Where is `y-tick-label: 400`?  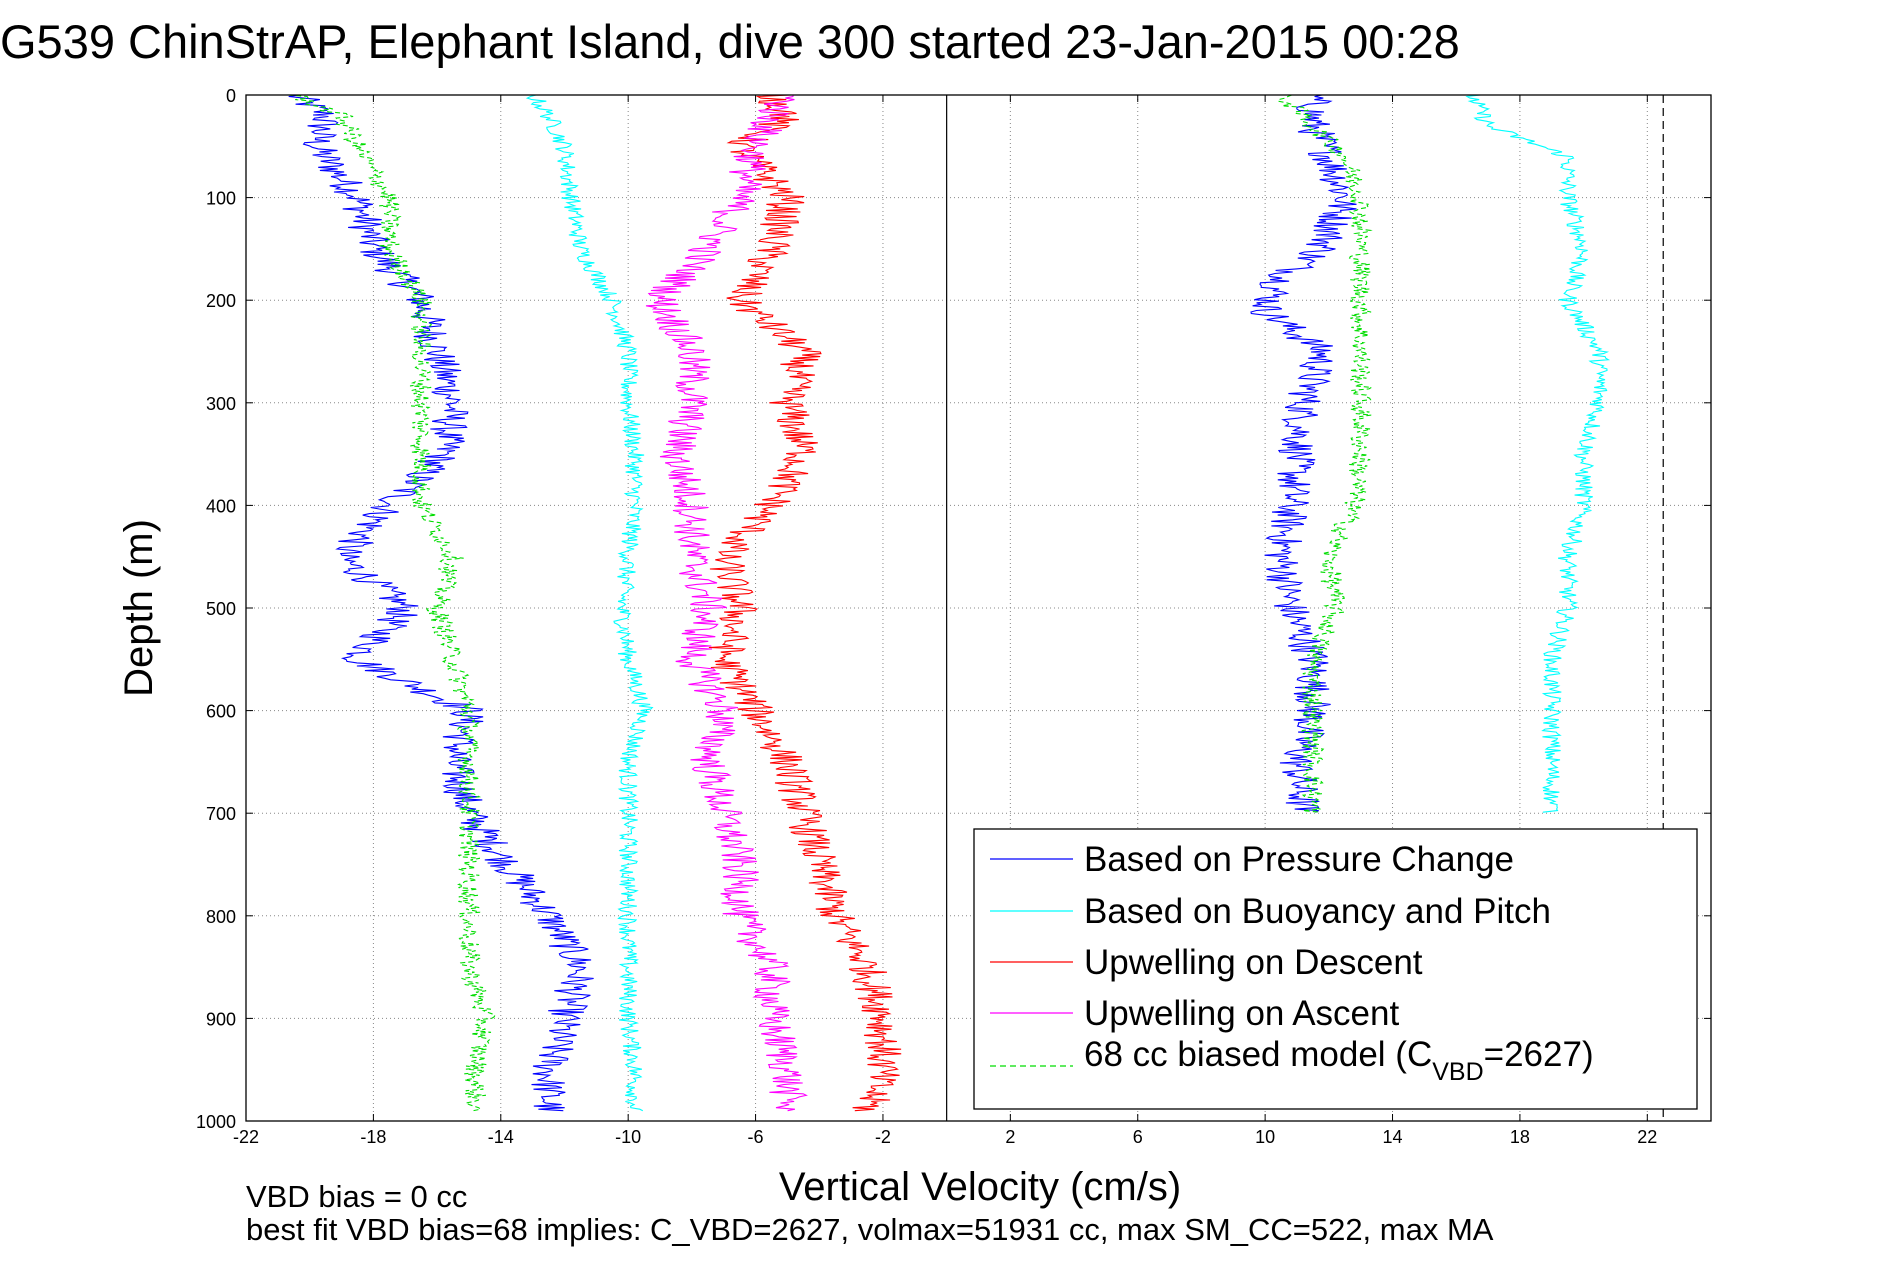
y-tick-label: 400 is located at coordinates (221, 506).